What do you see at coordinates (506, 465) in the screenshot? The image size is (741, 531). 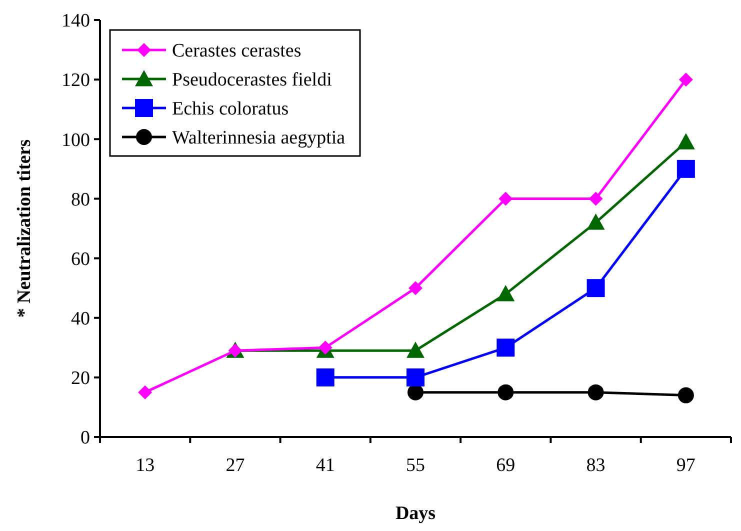 I see `x-tick-label: 69` at bounding box center [506, 465].